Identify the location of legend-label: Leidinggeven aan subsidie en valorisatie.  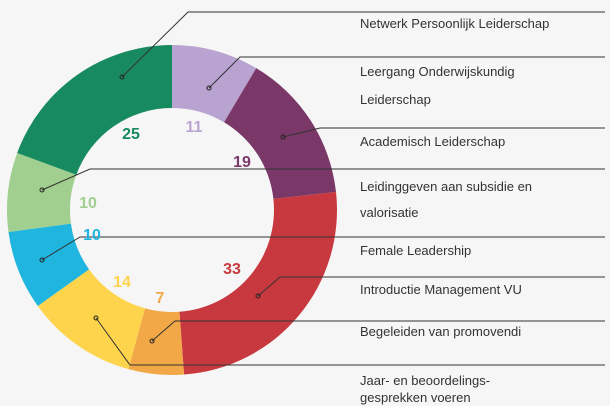
(446, 199).